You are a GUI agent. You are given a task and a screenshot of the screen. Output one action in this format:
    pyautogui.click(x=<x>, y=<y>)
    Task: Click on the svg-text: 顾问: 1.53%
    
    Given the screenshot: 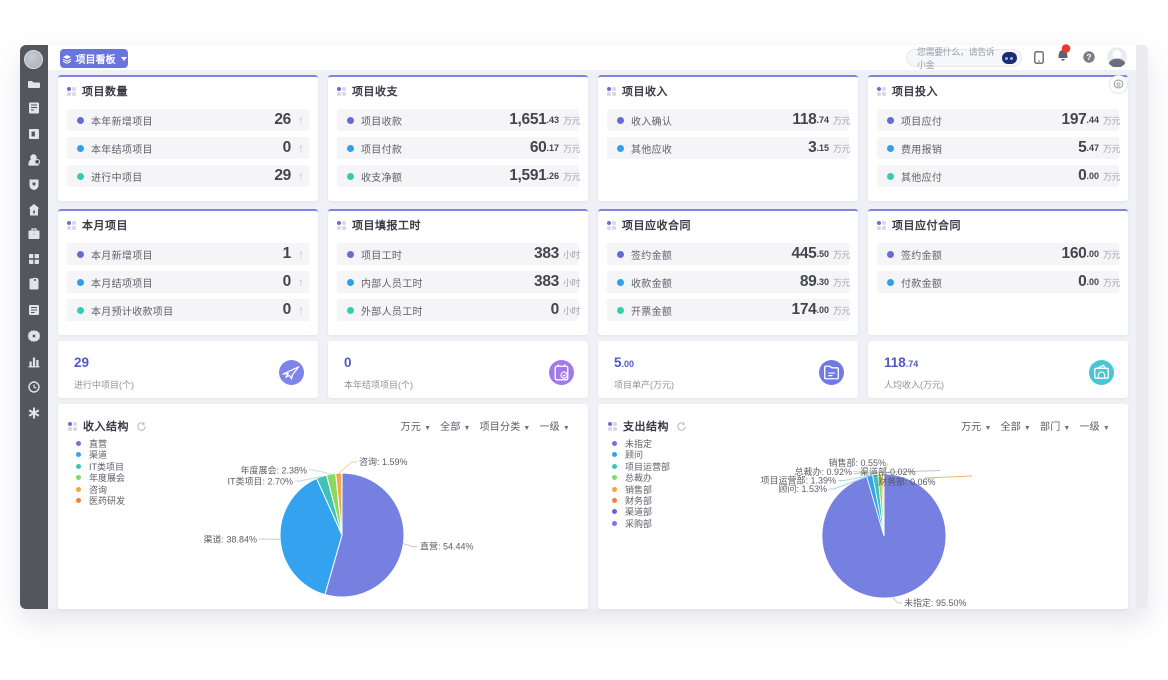 What is the action you would take?
    pyautogui.click(x=802, y=488)
    